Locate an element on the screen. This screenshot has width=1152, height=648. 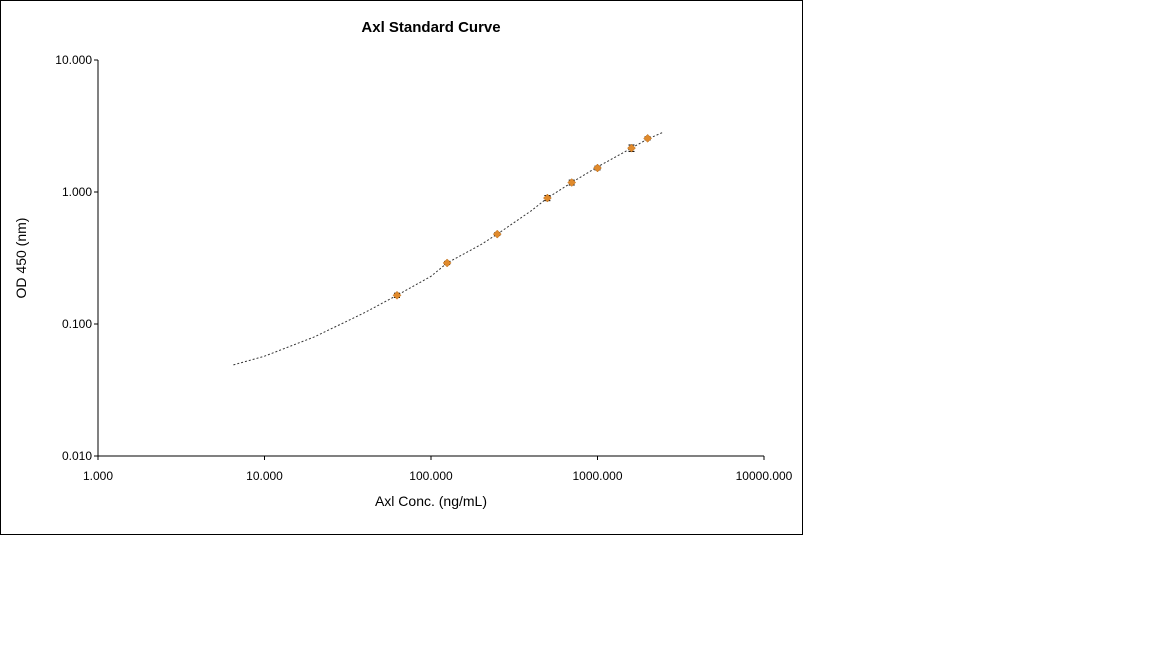
x-tick-label: 1.000 is located at coordinates (98, 476).